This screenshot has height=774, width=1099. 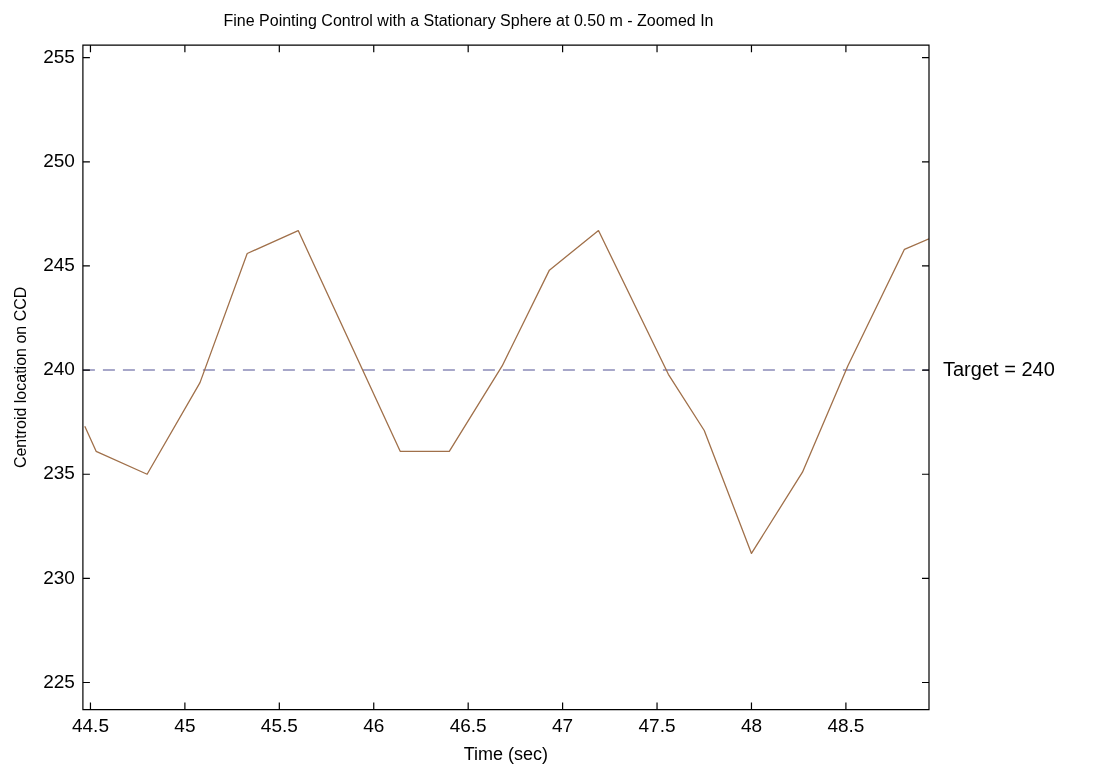 I want to click on ref-line-label: Target = 240, so click(x=999, y=368).